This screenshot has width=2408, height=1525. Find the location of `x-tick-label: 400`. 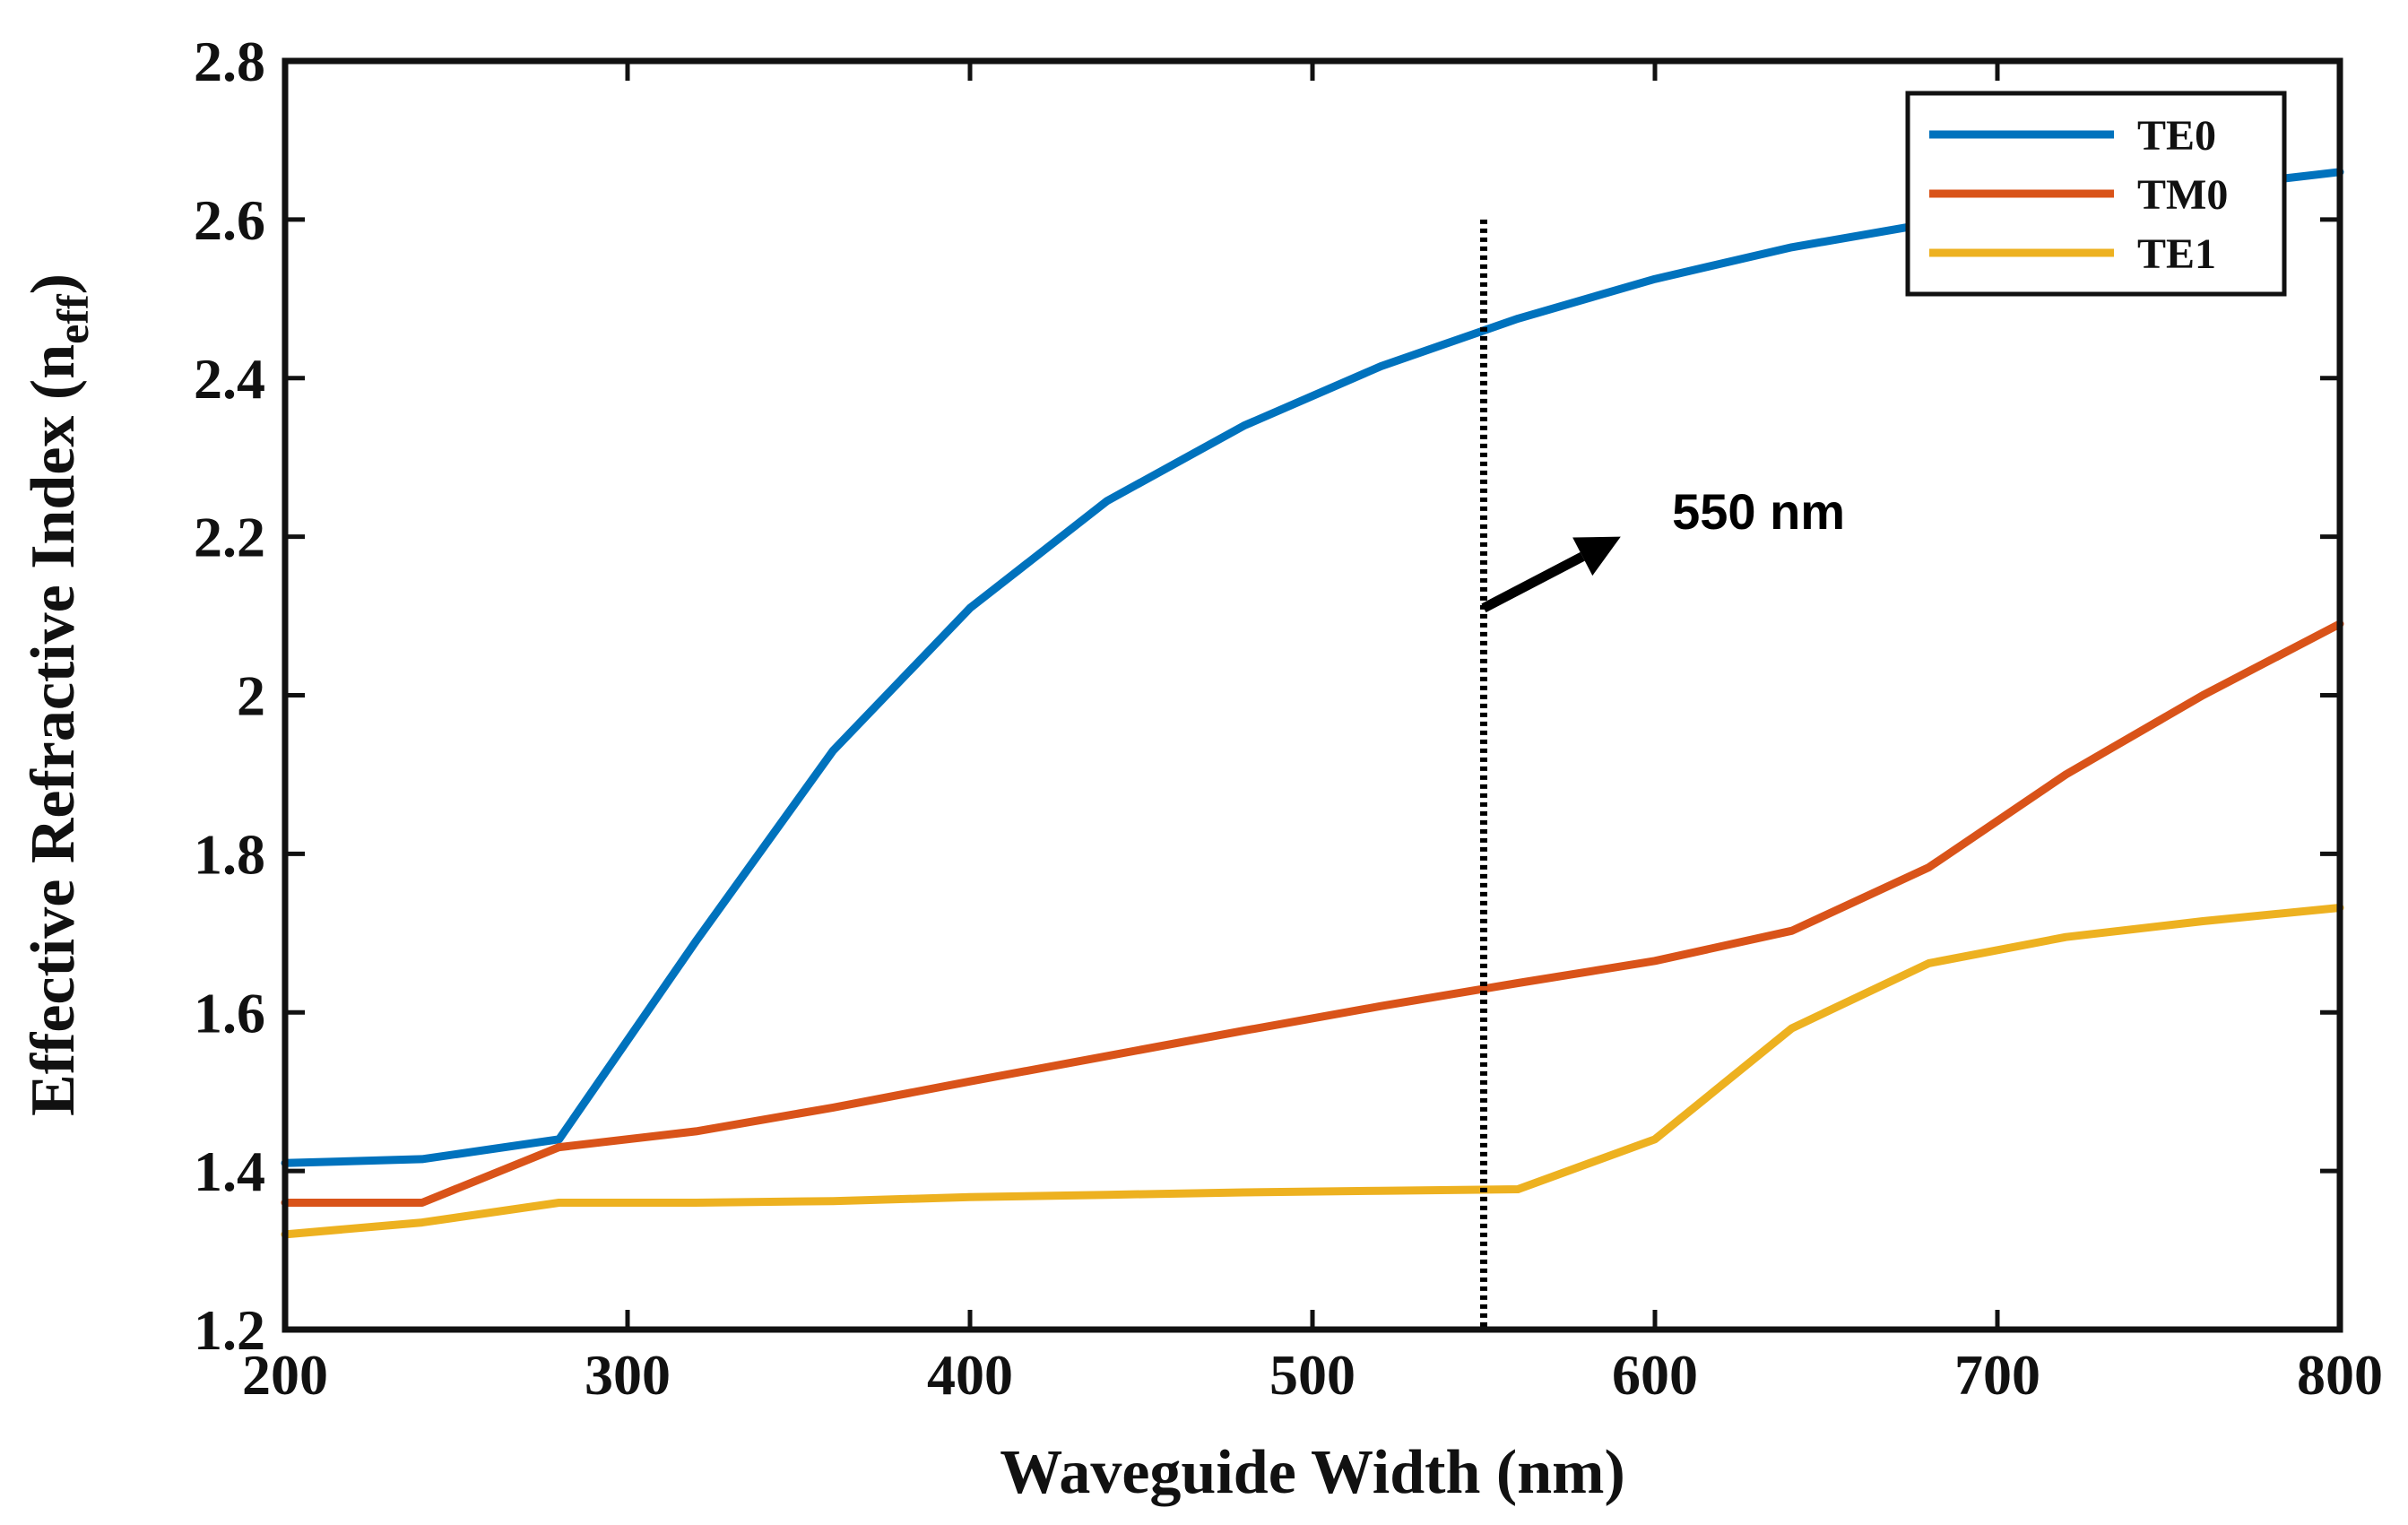

x-tick-label: 400 is located at coordinates (970, 1375).